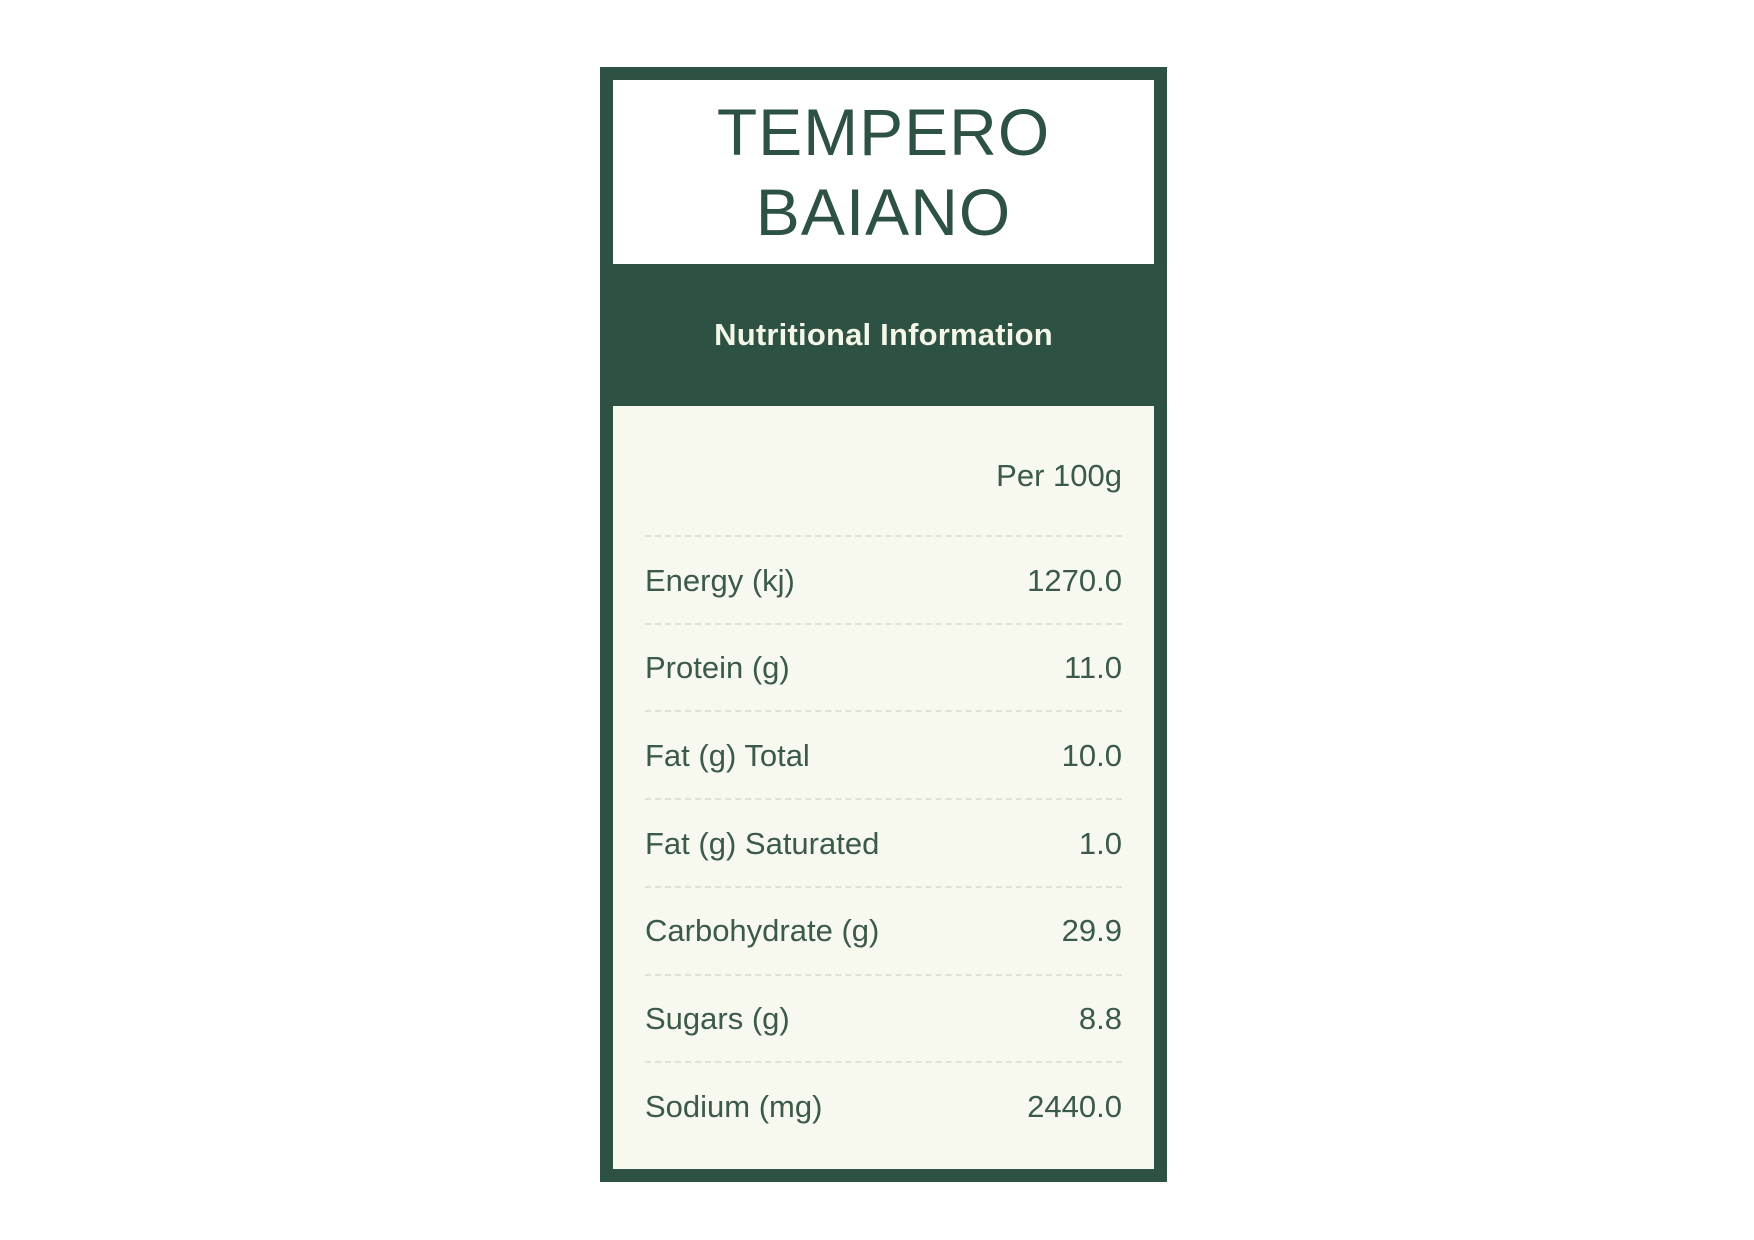 The image size is (1754, 1240). I want to click on table-row: Carbohydrate (g) 29.9, so click(883, 930).